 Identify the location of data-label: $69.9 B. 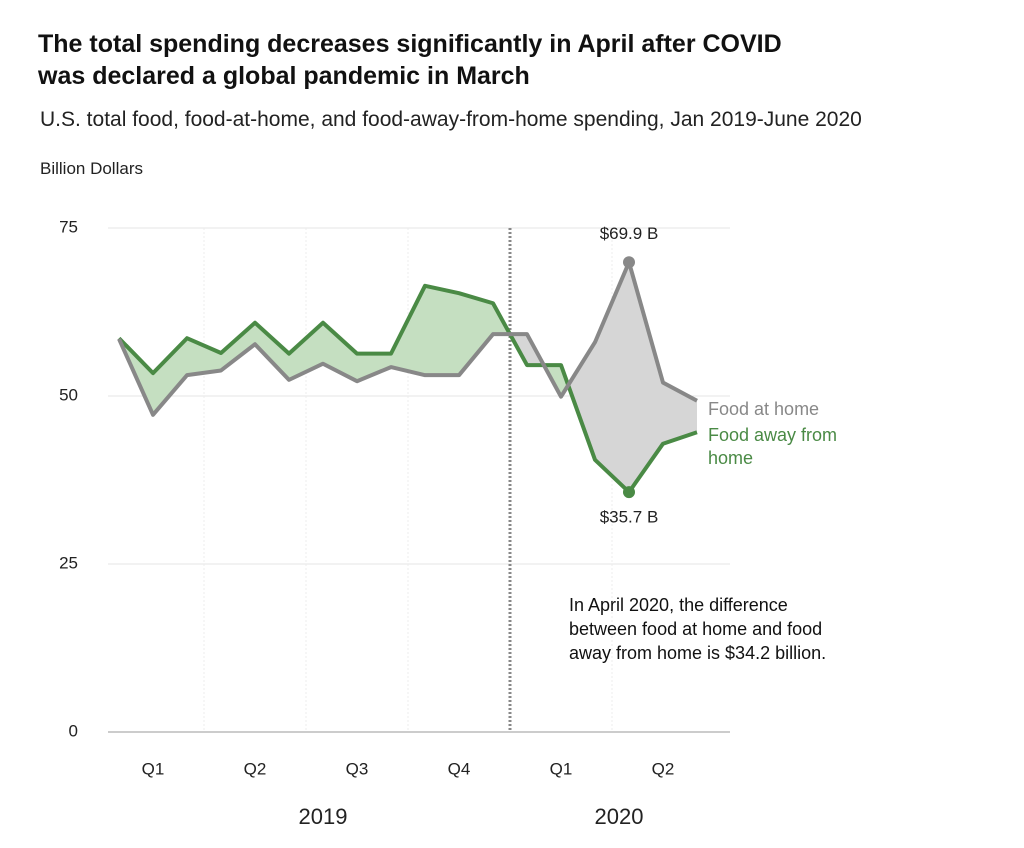
(629, 233).